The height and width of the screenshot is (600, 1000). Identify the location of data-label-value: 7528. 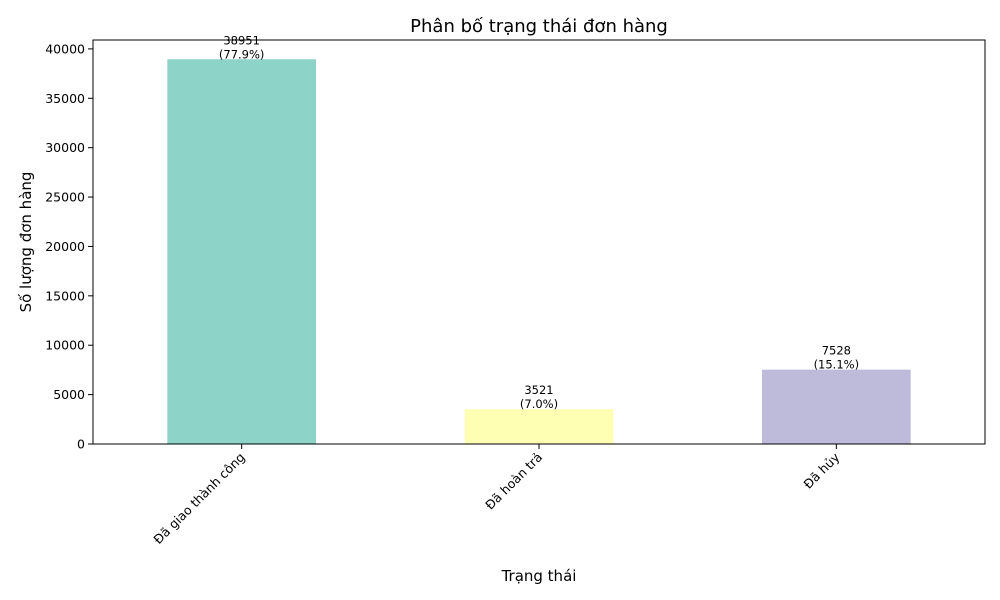
(836, 351).